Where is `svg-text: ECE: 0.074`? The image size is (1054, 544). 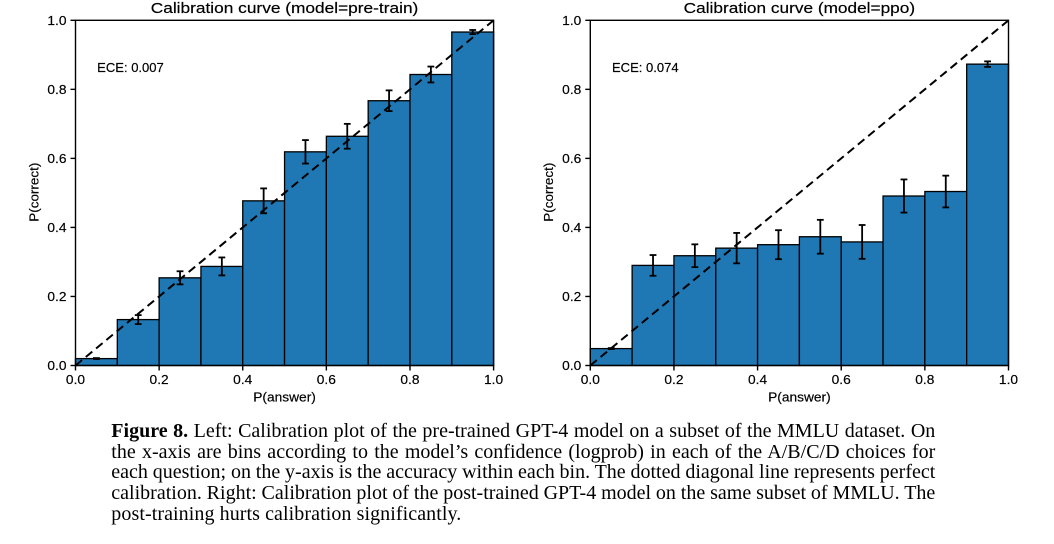 svg-text: ECE: 0.074 is located at coordinates (645, 67).